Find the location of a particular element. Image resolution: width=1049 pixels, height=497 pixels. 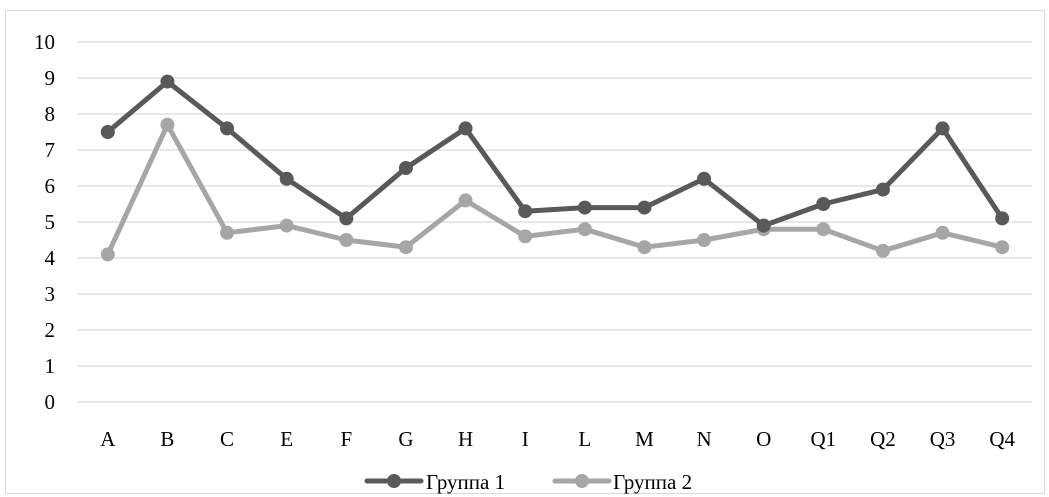

x-tick-label: L is located at coordinates (584, 439).